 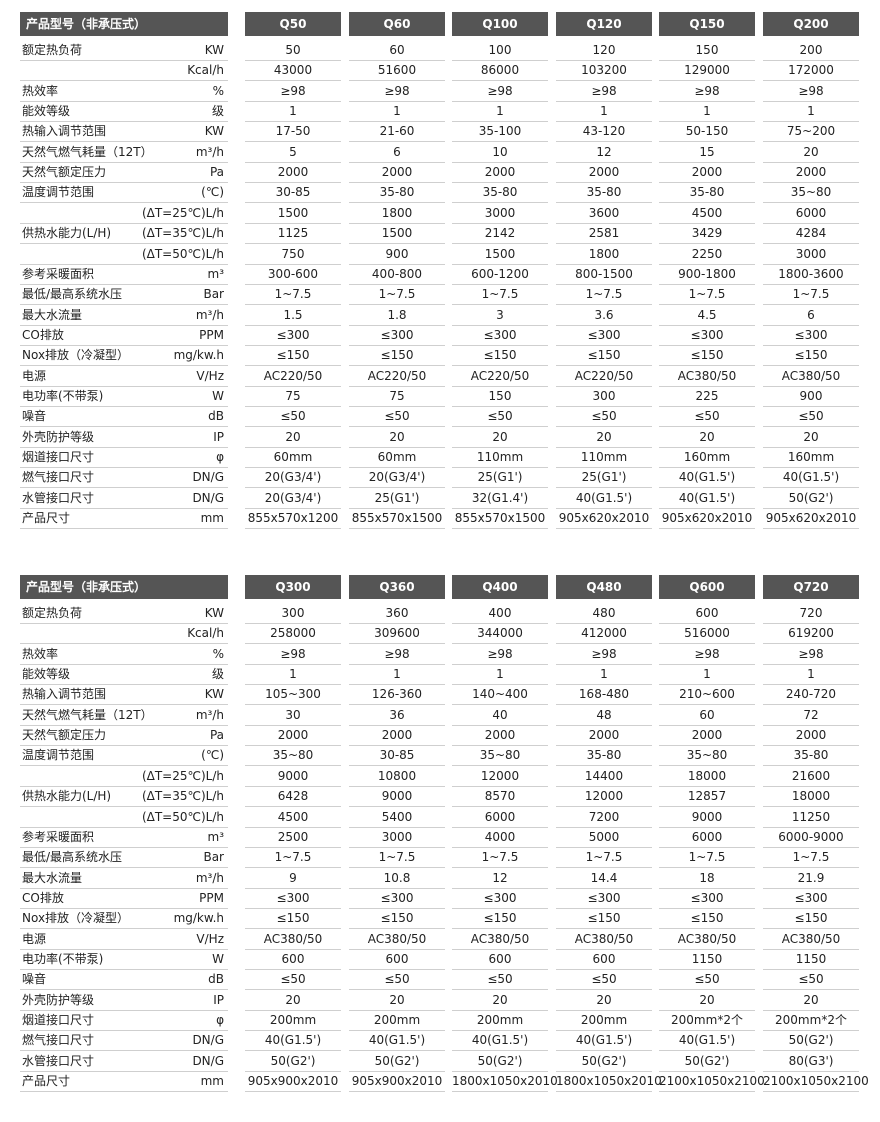 I want to click on row-label: 水管接口尺寸, so click(x=58, y=1060).